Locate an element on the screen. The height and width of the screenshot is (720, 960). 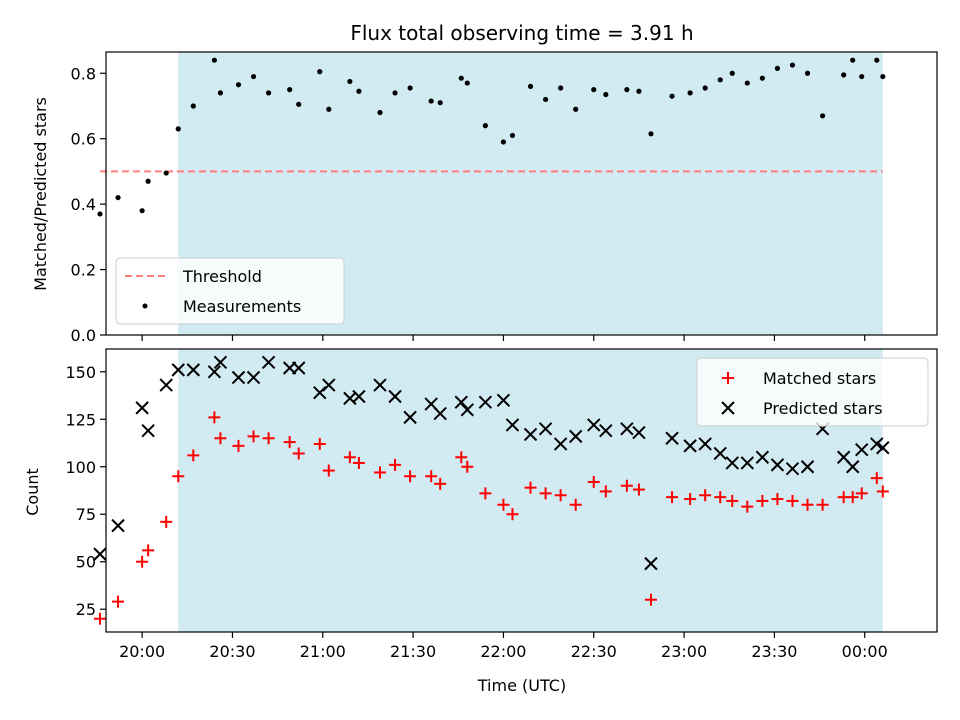
chart-title: Flux total observing time = 3.91 h is located at coordinates (521, 33).